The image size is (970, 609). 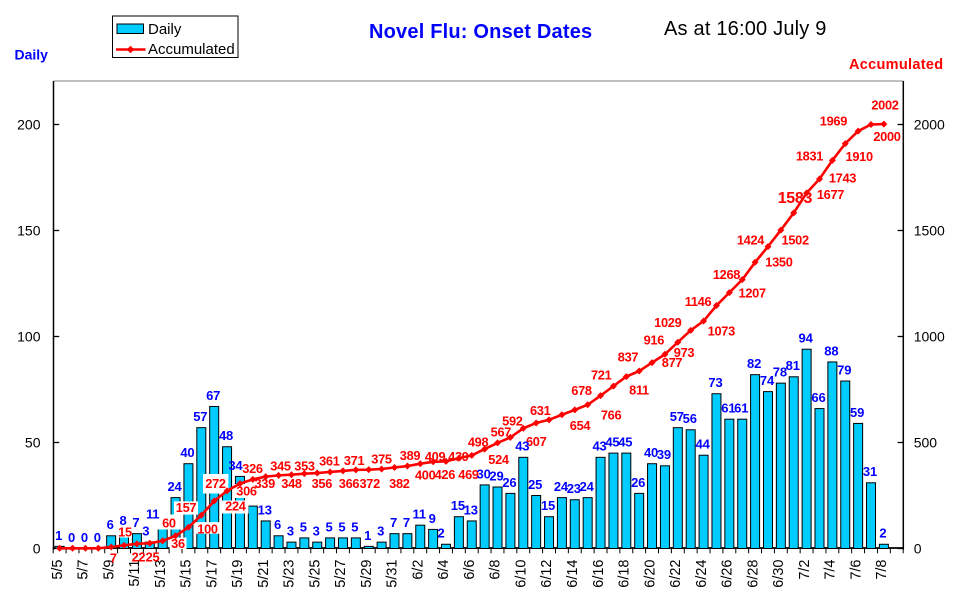 I want to click on svg-text: 567, so click(x=501, y=432).